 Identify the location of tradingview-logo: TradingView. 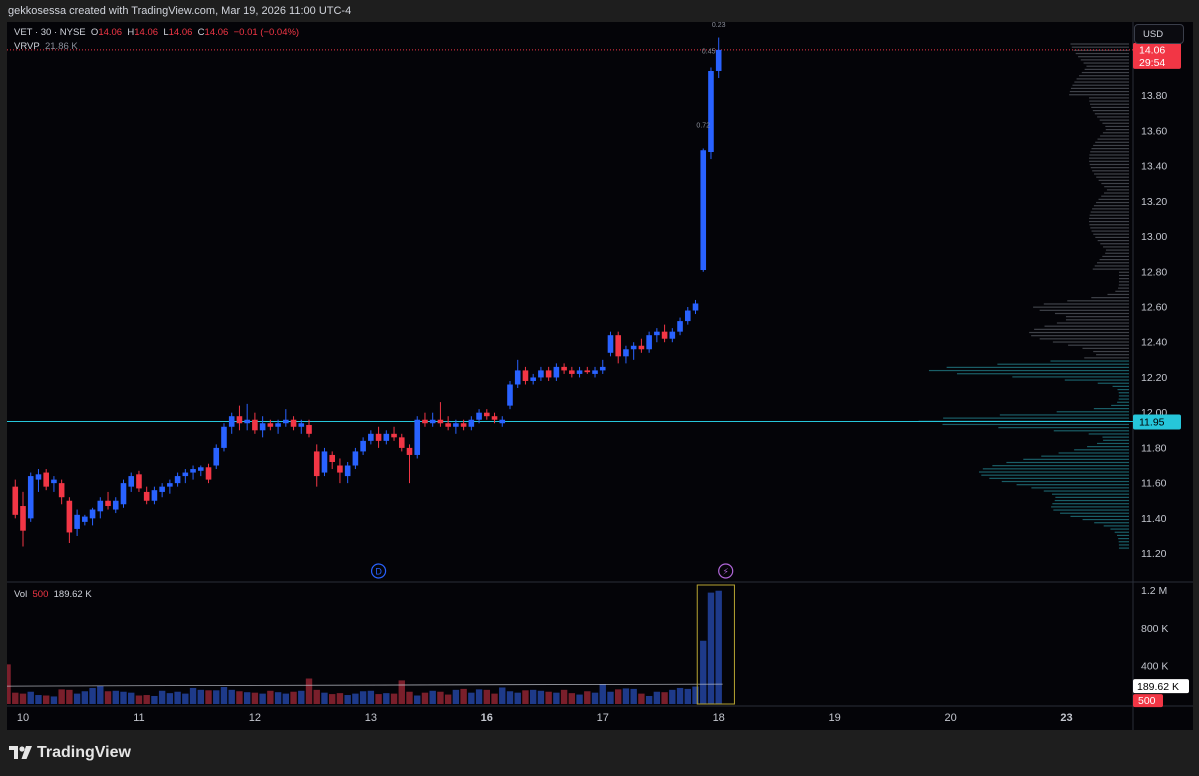
(70, 753).